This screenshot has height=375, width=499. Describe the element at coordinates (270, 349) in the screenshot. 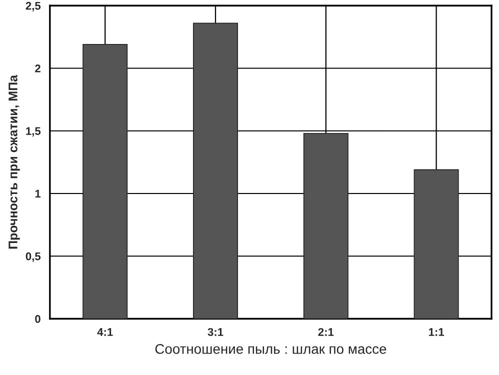

I see `x-axis-title: Соотношение пыль : шлак по массе` at that location.